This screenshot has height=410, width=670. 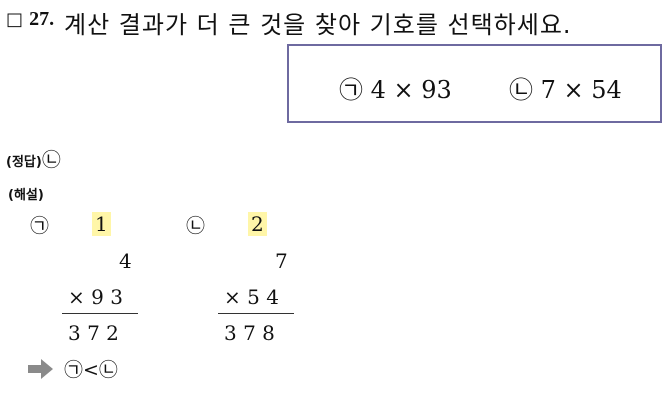 I want to click on problem-b-operator: × 5 4, so click(x=251, y=297).